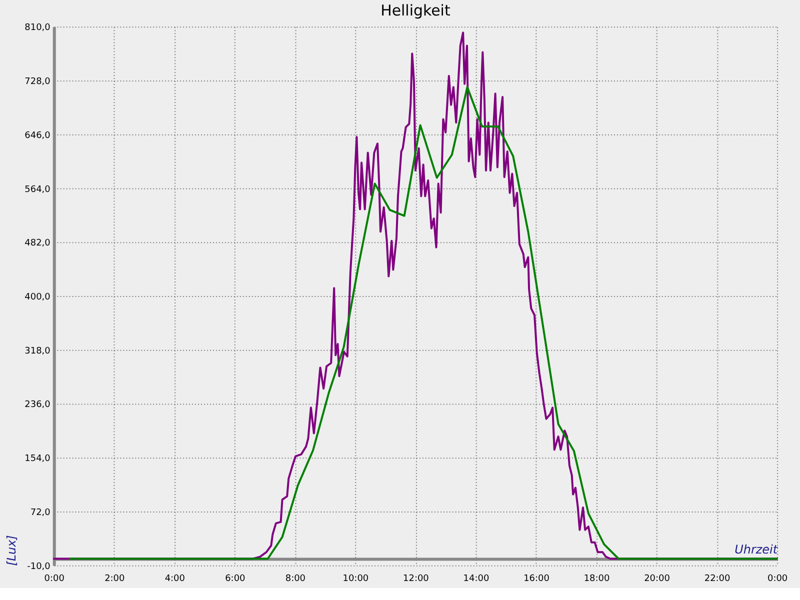  I want to click on y-tick-label: 72,0, so click(40, 513).